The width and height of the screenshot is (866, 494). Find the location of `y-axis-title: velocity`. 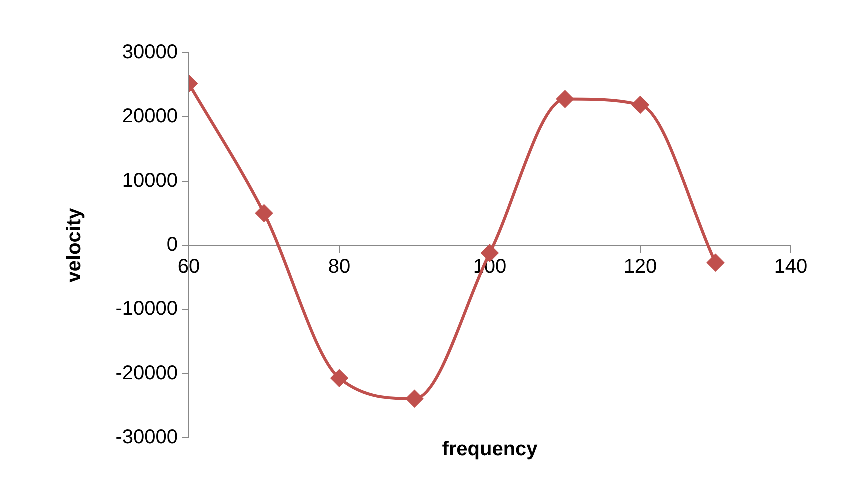

y-axis-title: velocity is located at coordinates (75, 245).